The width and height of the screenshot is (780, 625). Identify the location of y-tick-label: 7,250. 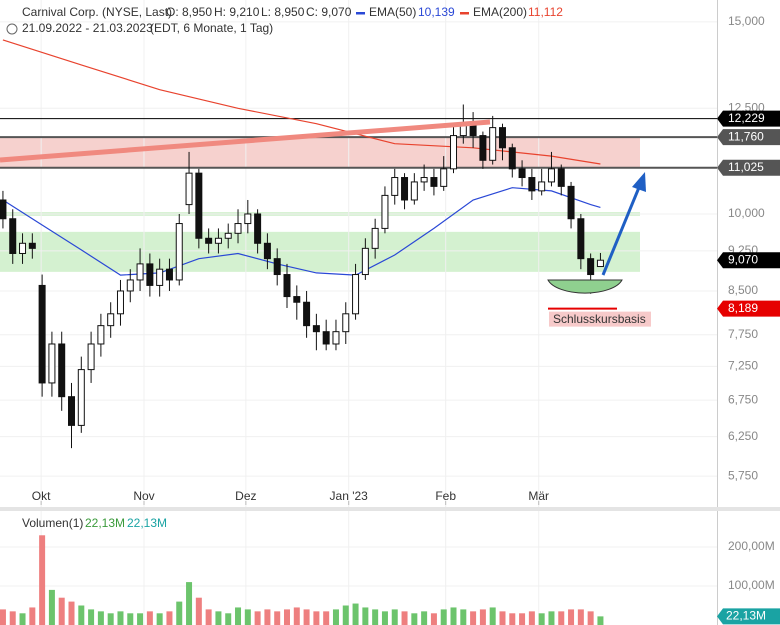
(743, 365).